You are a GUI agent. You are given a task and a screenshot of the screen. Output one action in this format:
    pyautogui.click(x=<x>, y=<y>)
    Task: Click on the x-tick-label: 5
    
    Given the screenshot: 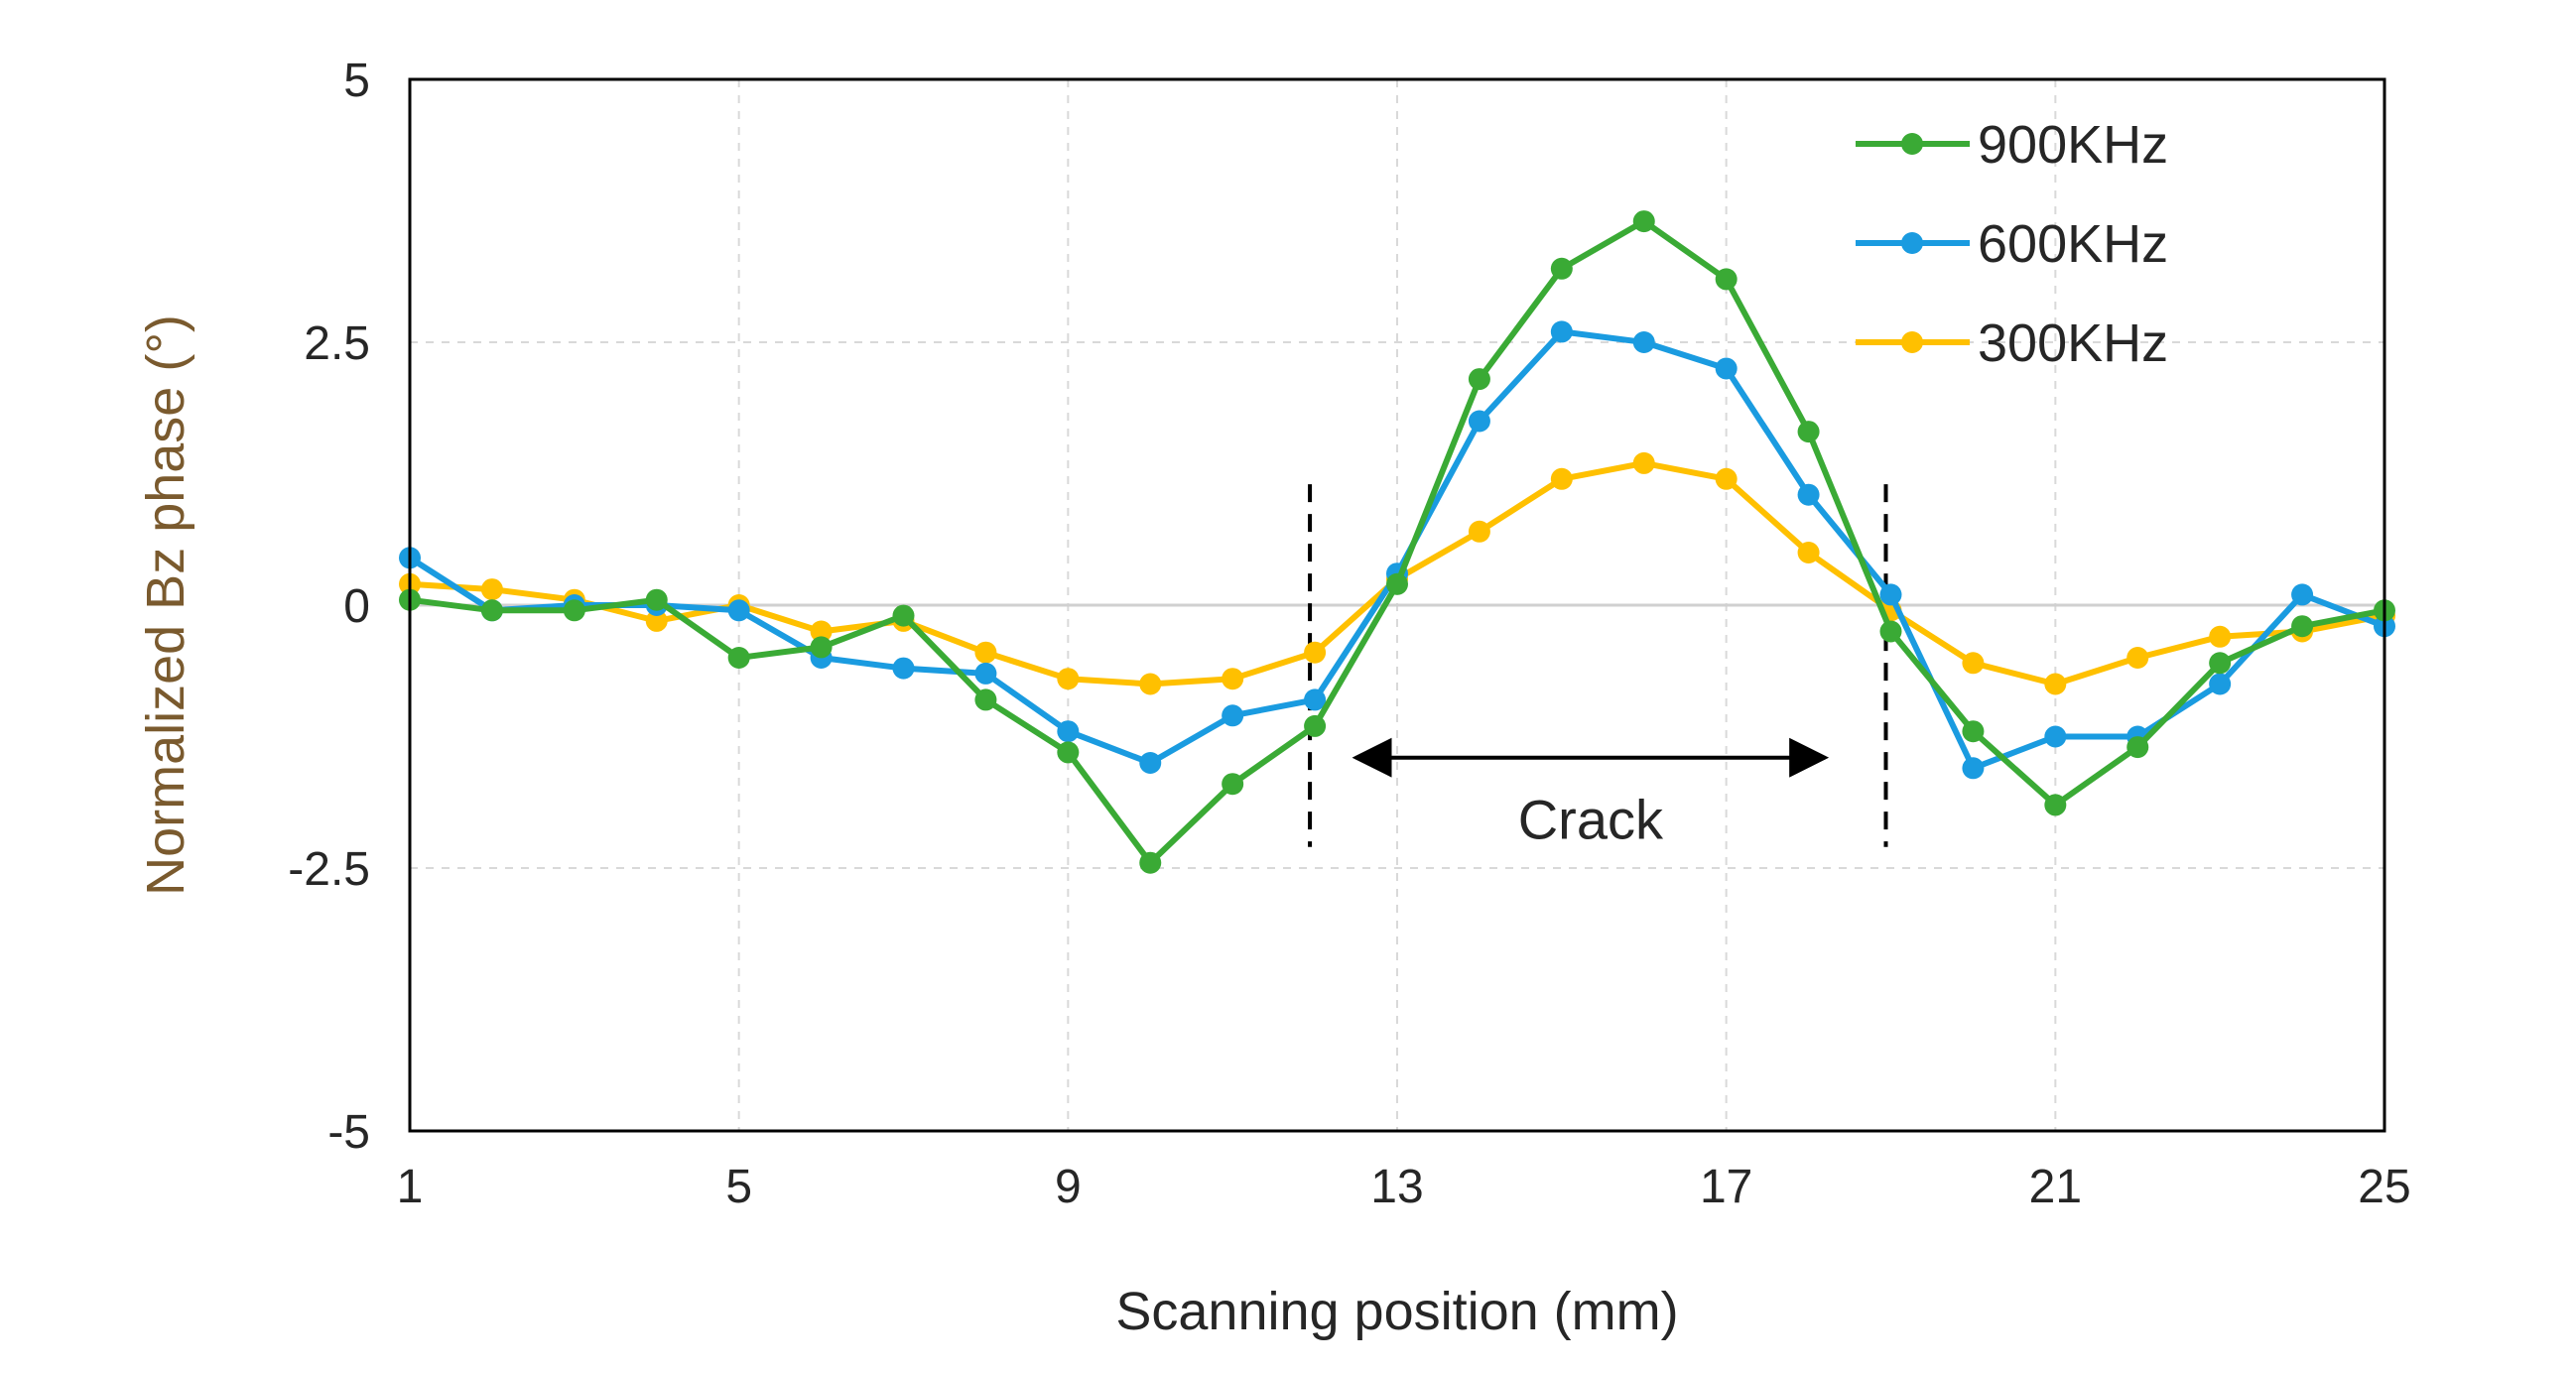 What is the action you would take?
    pyautogui.click(x=739, y=1187)
    